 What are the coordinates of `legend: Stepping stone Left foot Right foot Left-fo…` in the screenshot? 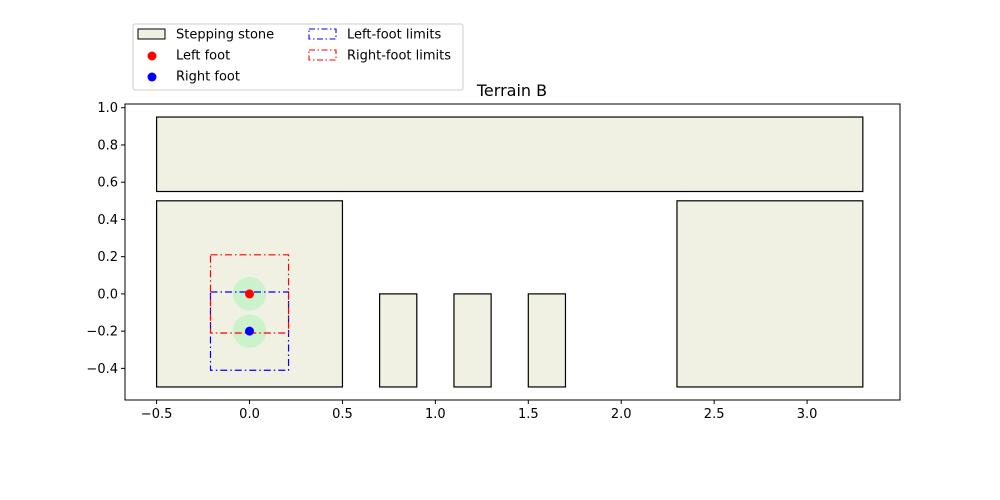 It's located at (298, 57).